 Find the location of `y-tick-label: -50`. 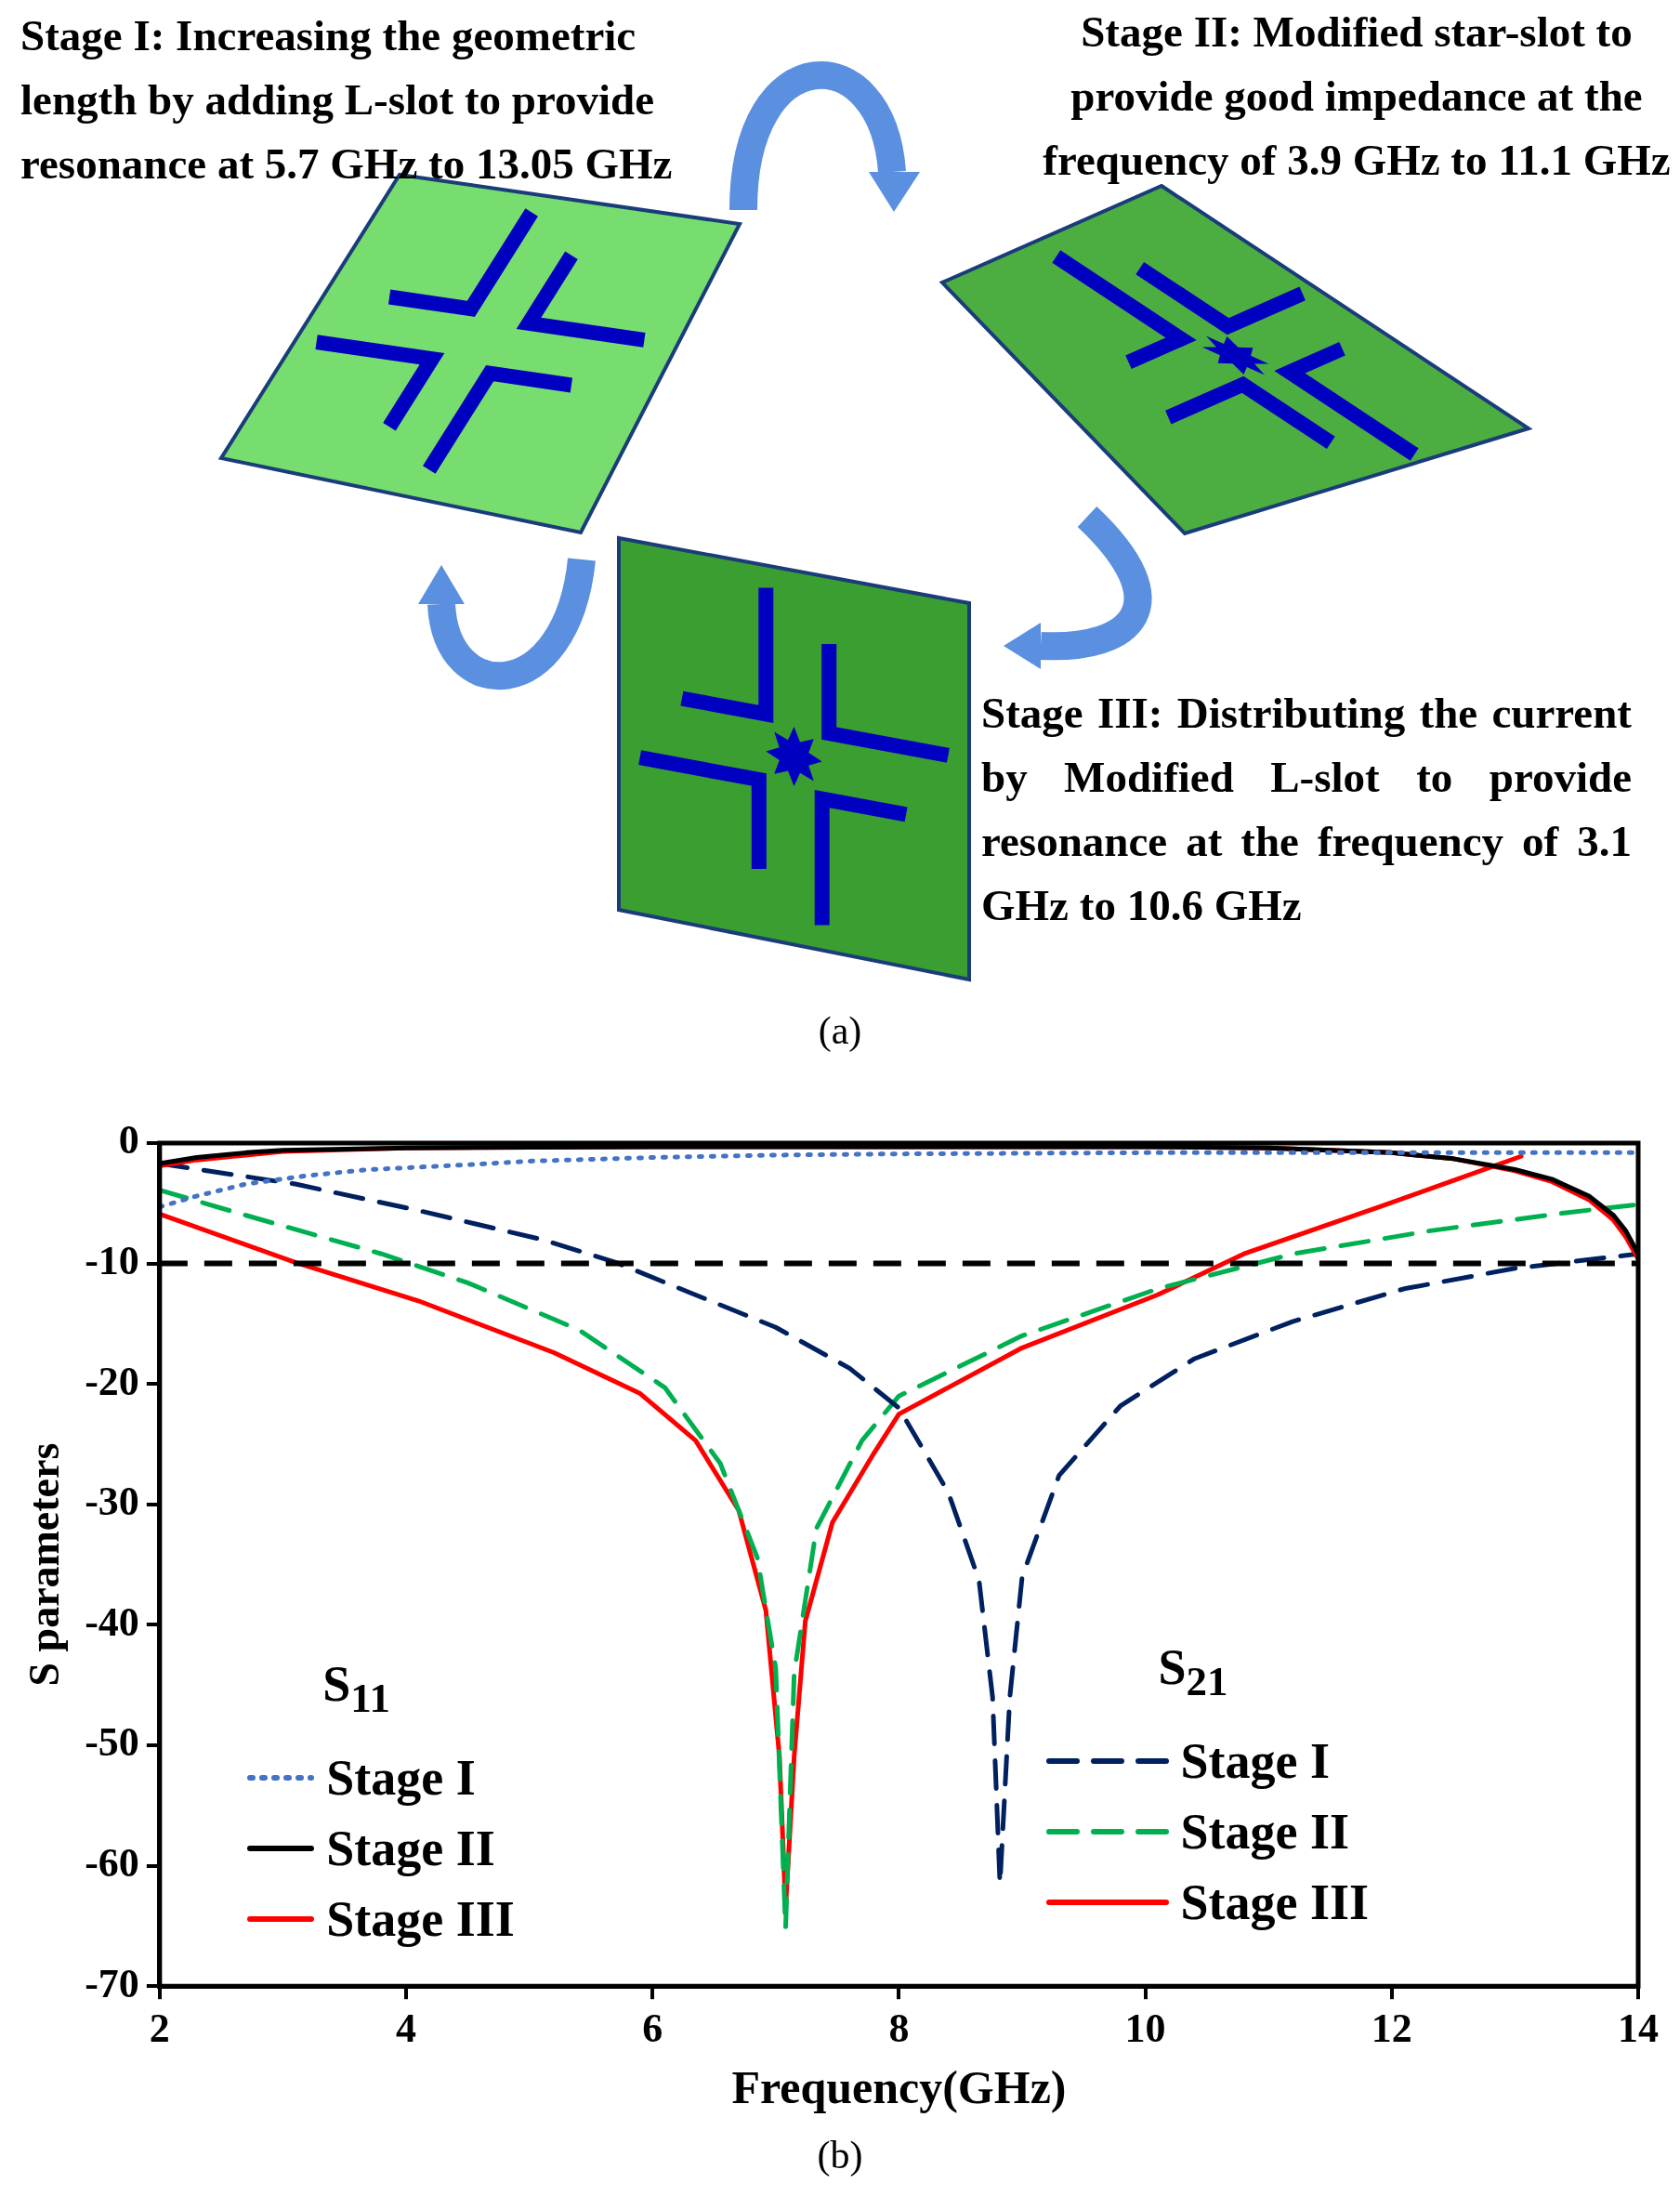

y-tick-label: -50 is located at coordinates (112, 1743).